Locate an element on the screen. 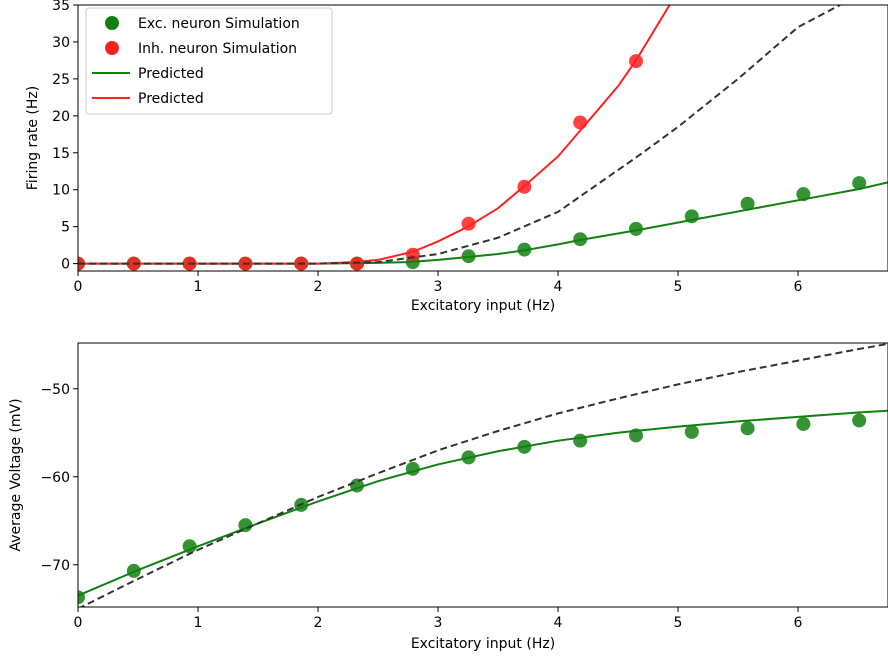 The width and height of the screenshot is (888, 670). y-axis-label: Average Voltage (mV) is located at coordinates (16, 474).